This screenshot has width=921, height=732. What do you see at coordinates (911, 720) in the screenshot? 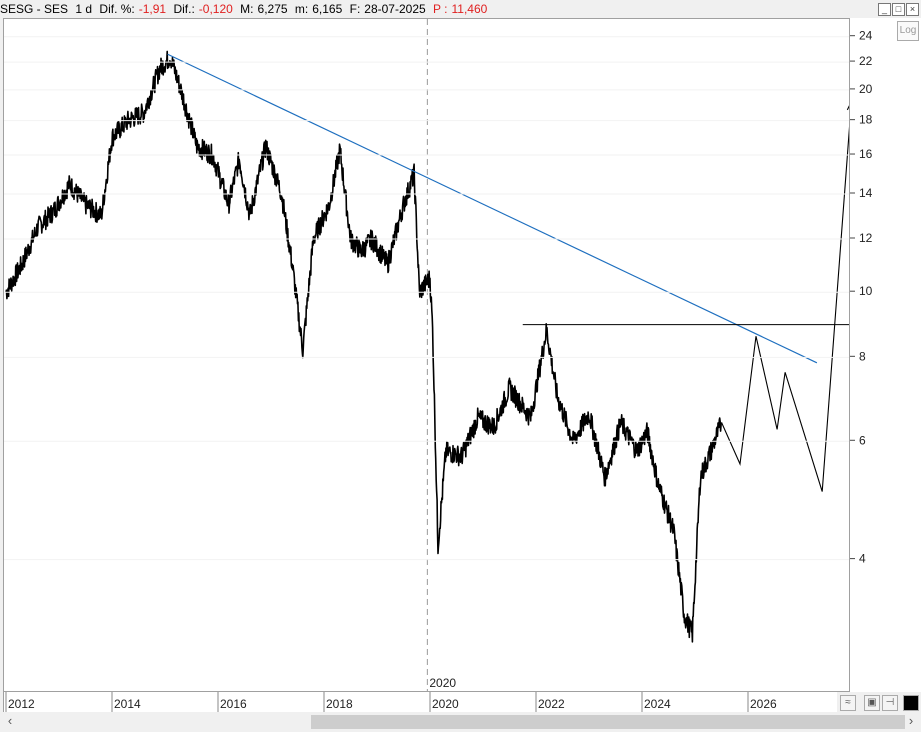
I see `scroll-right-icon: ›` at bounding box center [911, 720].